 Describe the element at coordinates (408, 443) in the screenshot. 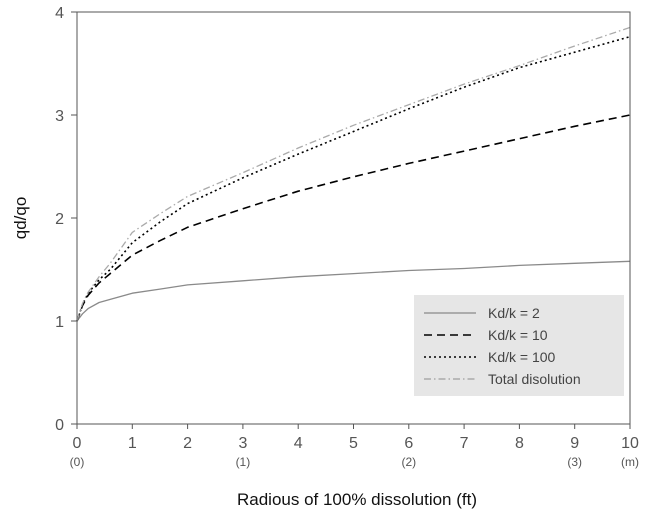

I see `x-tick-label: 6` at that location.